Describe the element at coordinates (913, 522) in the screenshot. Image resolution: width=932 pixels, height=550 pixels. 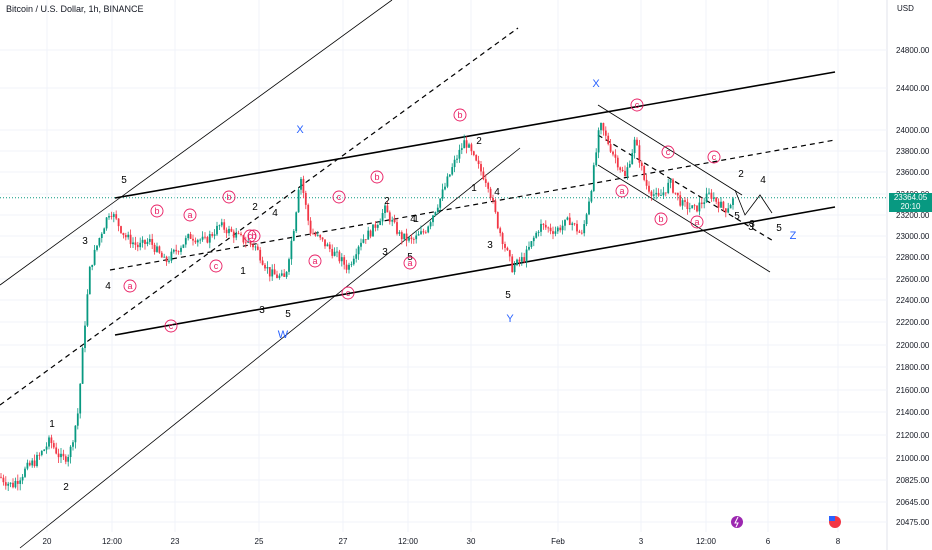
I see `price-tick: 20475.00` at that location.